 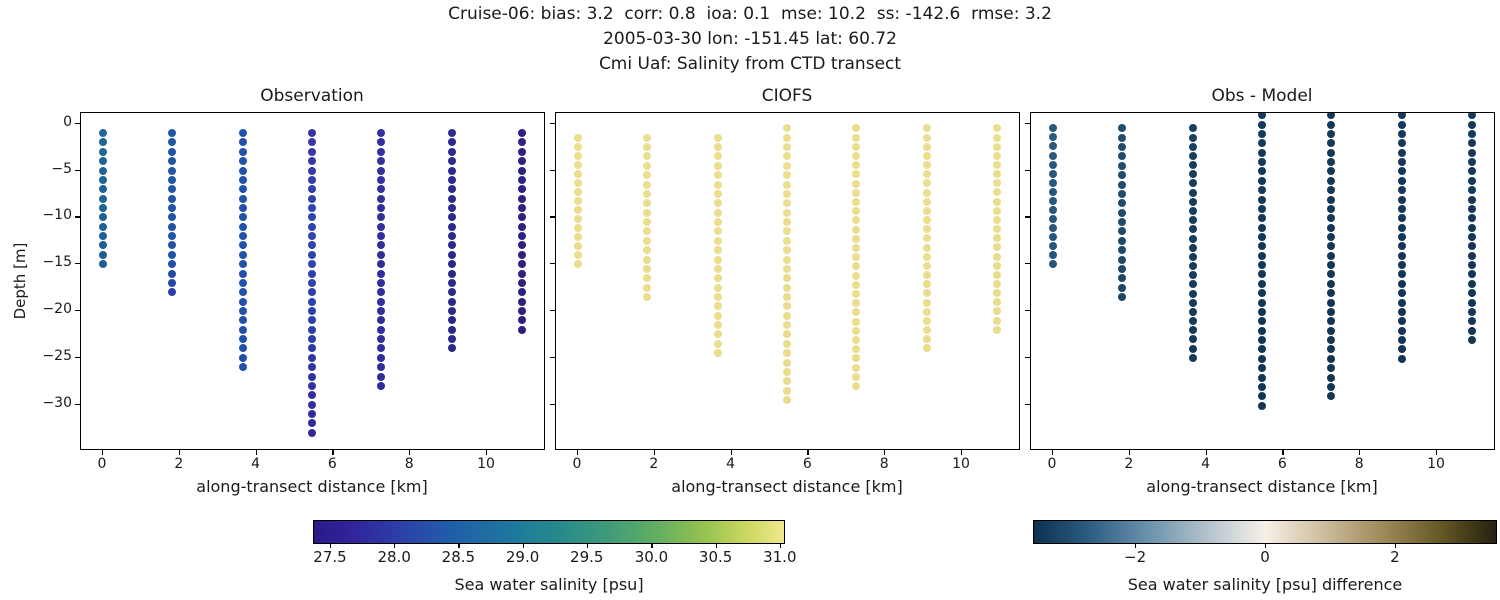 What do you see at coordinates (57, 215) in the screenshot?
I see `y-tick-label: −10` at bounding box center [57, 215].